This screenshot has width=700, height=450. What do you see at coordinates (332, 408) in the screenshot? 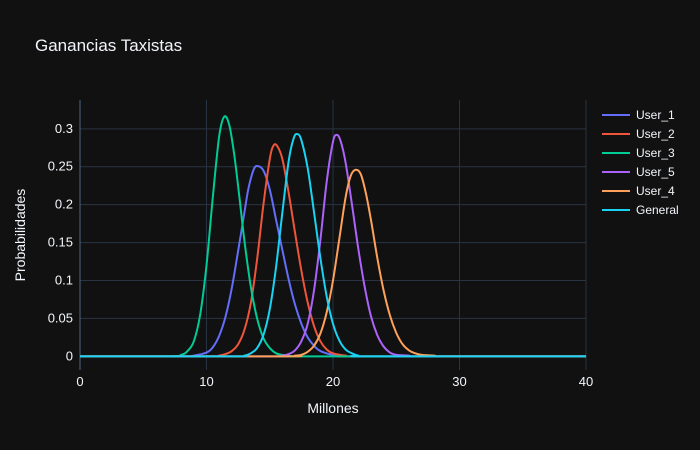
I see `x-axis-title: Millones` at bounding box center [332, 408].